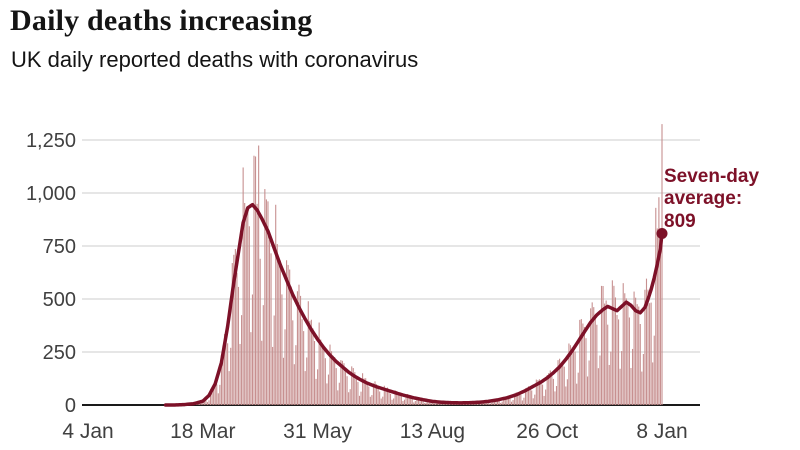 The height and width of the screenshot is (450, 800). What do you see at coordinates (87, 431) in the screenshot?
I see `x-tick-label: 4 Jan` at bounding box center [87, 431].